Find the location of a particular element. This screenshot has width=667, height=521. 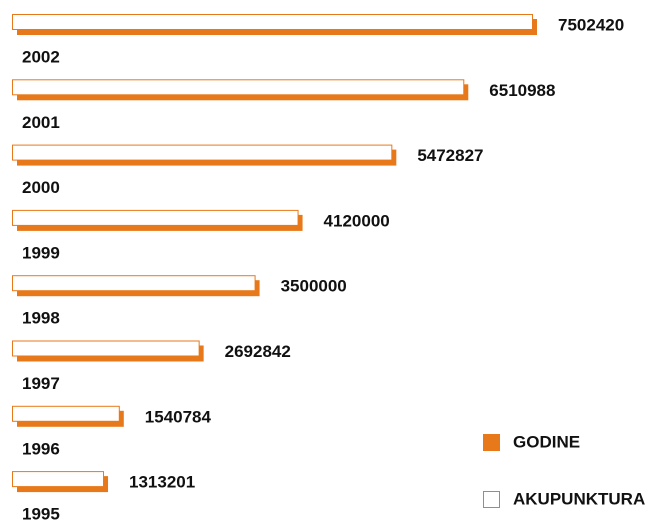

value-label: 7502420 is located at coordinates (591, 24).